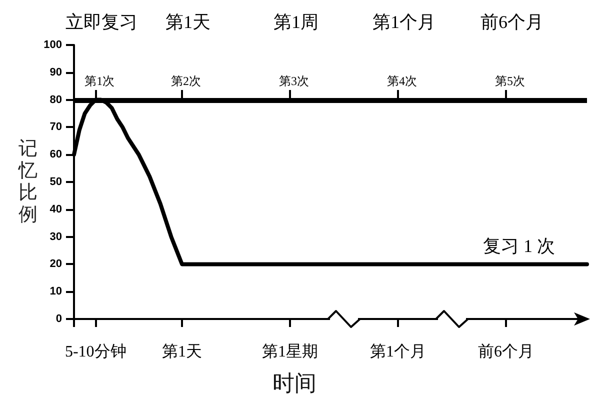 The width and height of the screenshot is (600, 403). I want to click on text: 前6个月, so click(512, 22).